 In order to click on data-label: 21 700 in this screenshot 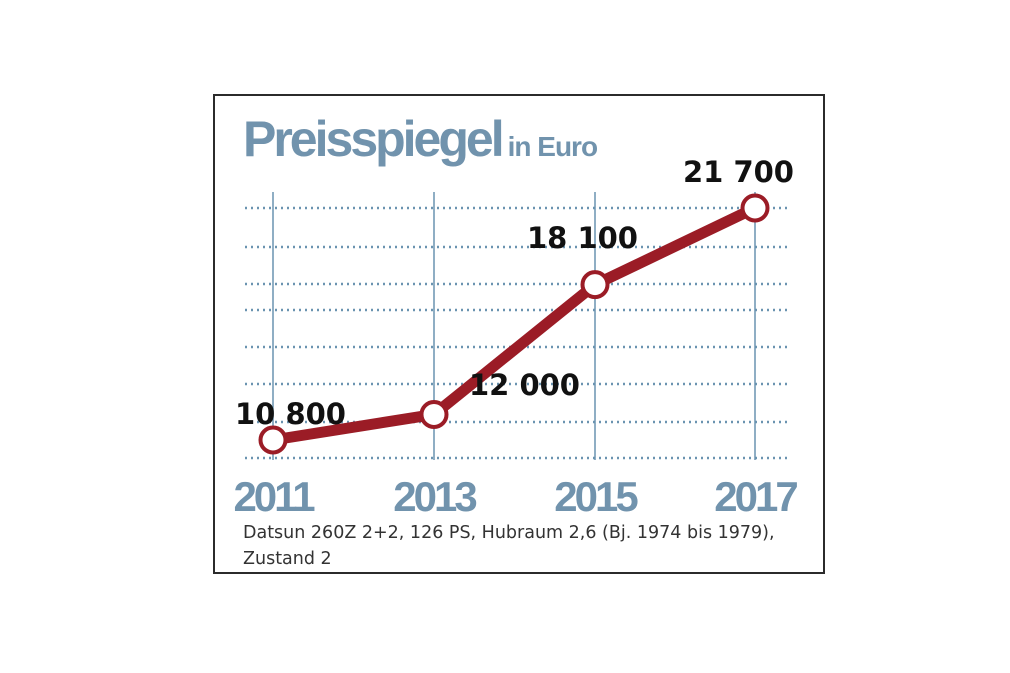, I will do `click(738, 172)`.